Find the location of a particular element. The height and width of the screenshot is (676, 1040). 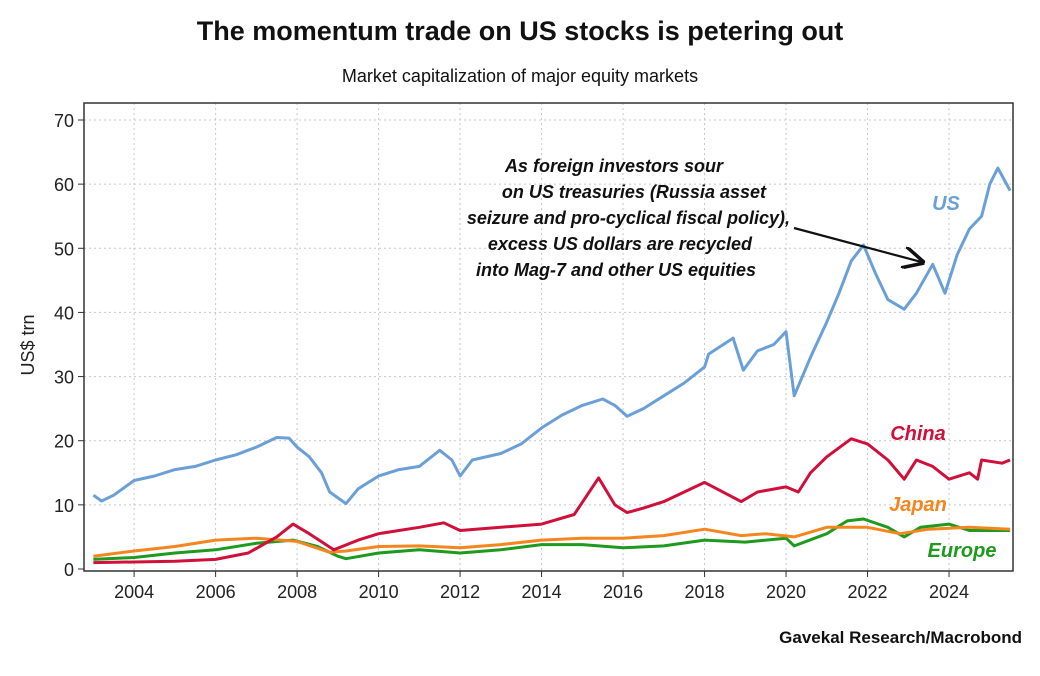

annotation-arrow is located at coordinates (858, 244).